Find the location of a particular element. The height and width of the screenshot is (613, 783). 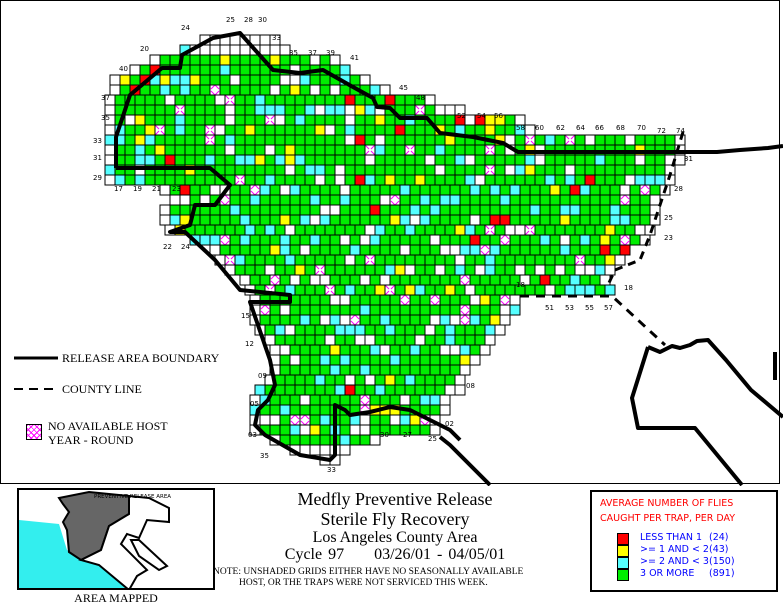

grid-label: 68 is located at coordinates (620, 128).